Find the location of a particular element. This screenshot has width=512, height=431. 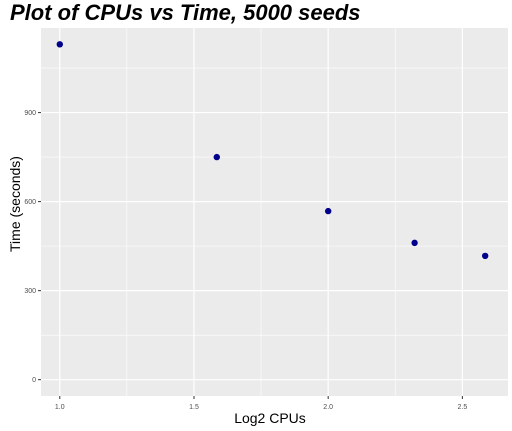

y-tick-label: 300 is located at coordinates (30, 291).